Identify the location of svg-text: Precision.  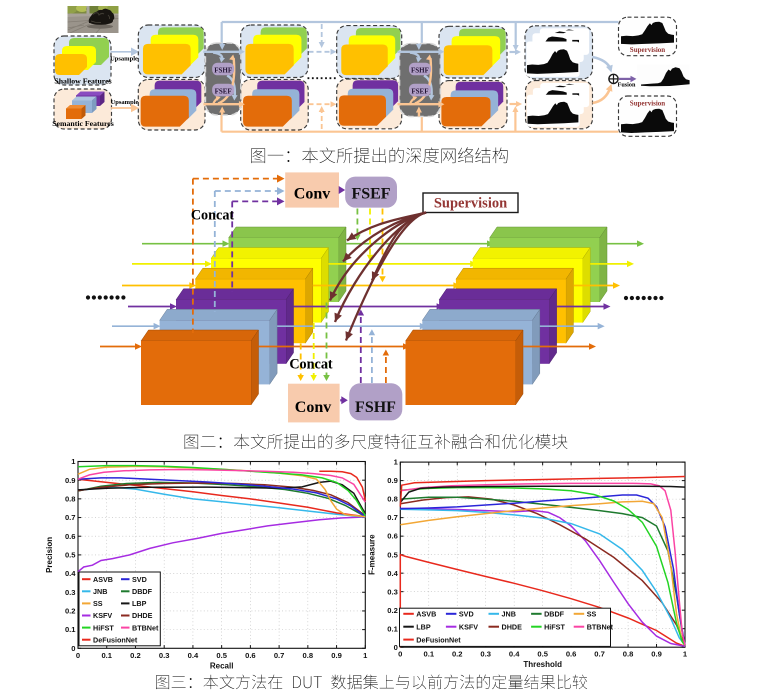
(49, 555).